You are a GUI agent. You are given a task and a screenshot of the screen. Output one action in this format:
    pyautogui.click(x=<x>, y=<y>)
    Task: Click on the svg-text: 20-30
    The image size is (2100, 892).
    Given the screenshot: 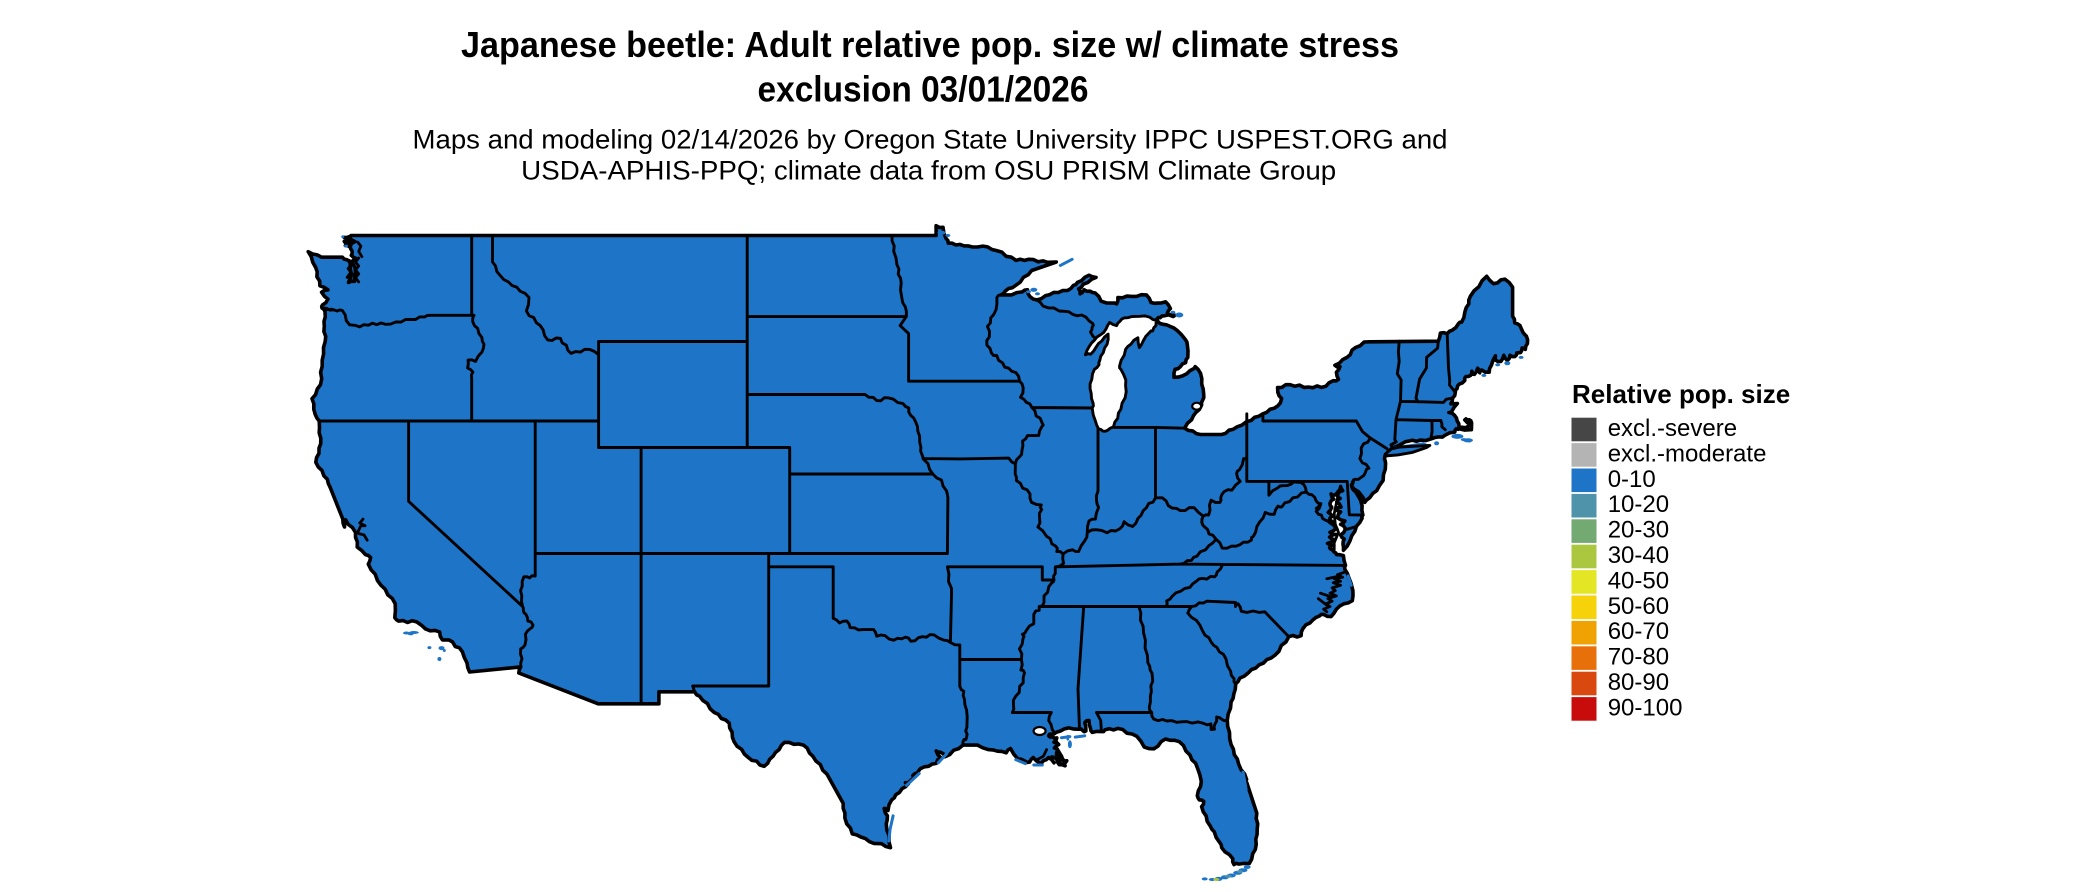 What is the action you would take?
    pyautogui.click(x=1638, y=530)
    